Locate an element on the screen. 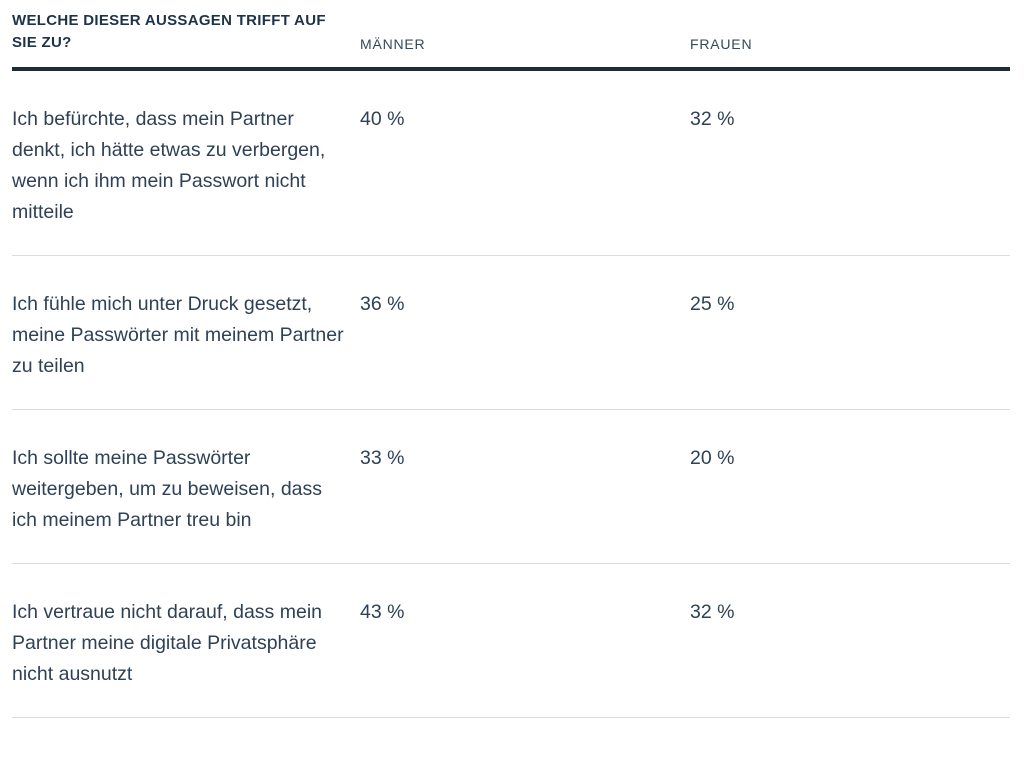 This screenshot has height=766, width=1024. value-maenner: 43 % is located at coordinates (382, 612).